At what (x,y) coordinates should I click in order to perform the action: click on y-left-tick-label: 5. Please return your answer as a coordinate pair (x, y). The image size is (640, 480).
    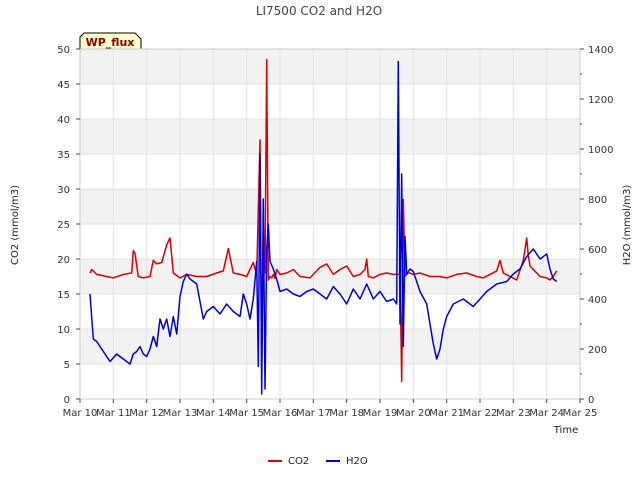
    Looking at the image, I should click on (67, 365).